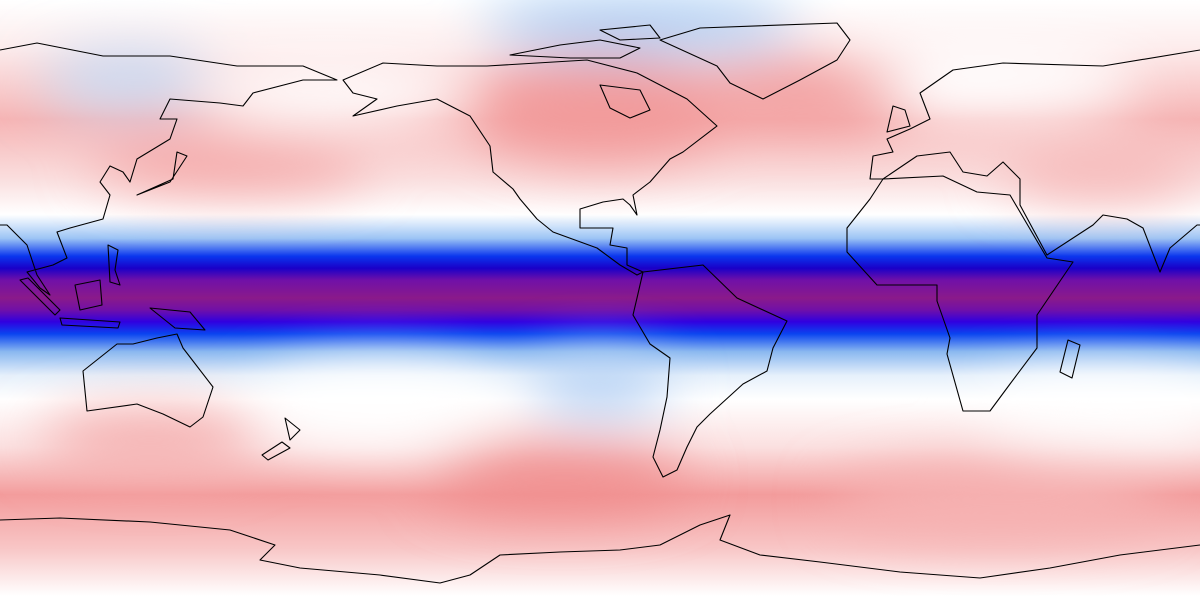 Image resolution: width=1200 pixels, height=596 pixels. Describe the element at coordinates (177, 319) in the screenshot. I see `new-guinea` at that location.